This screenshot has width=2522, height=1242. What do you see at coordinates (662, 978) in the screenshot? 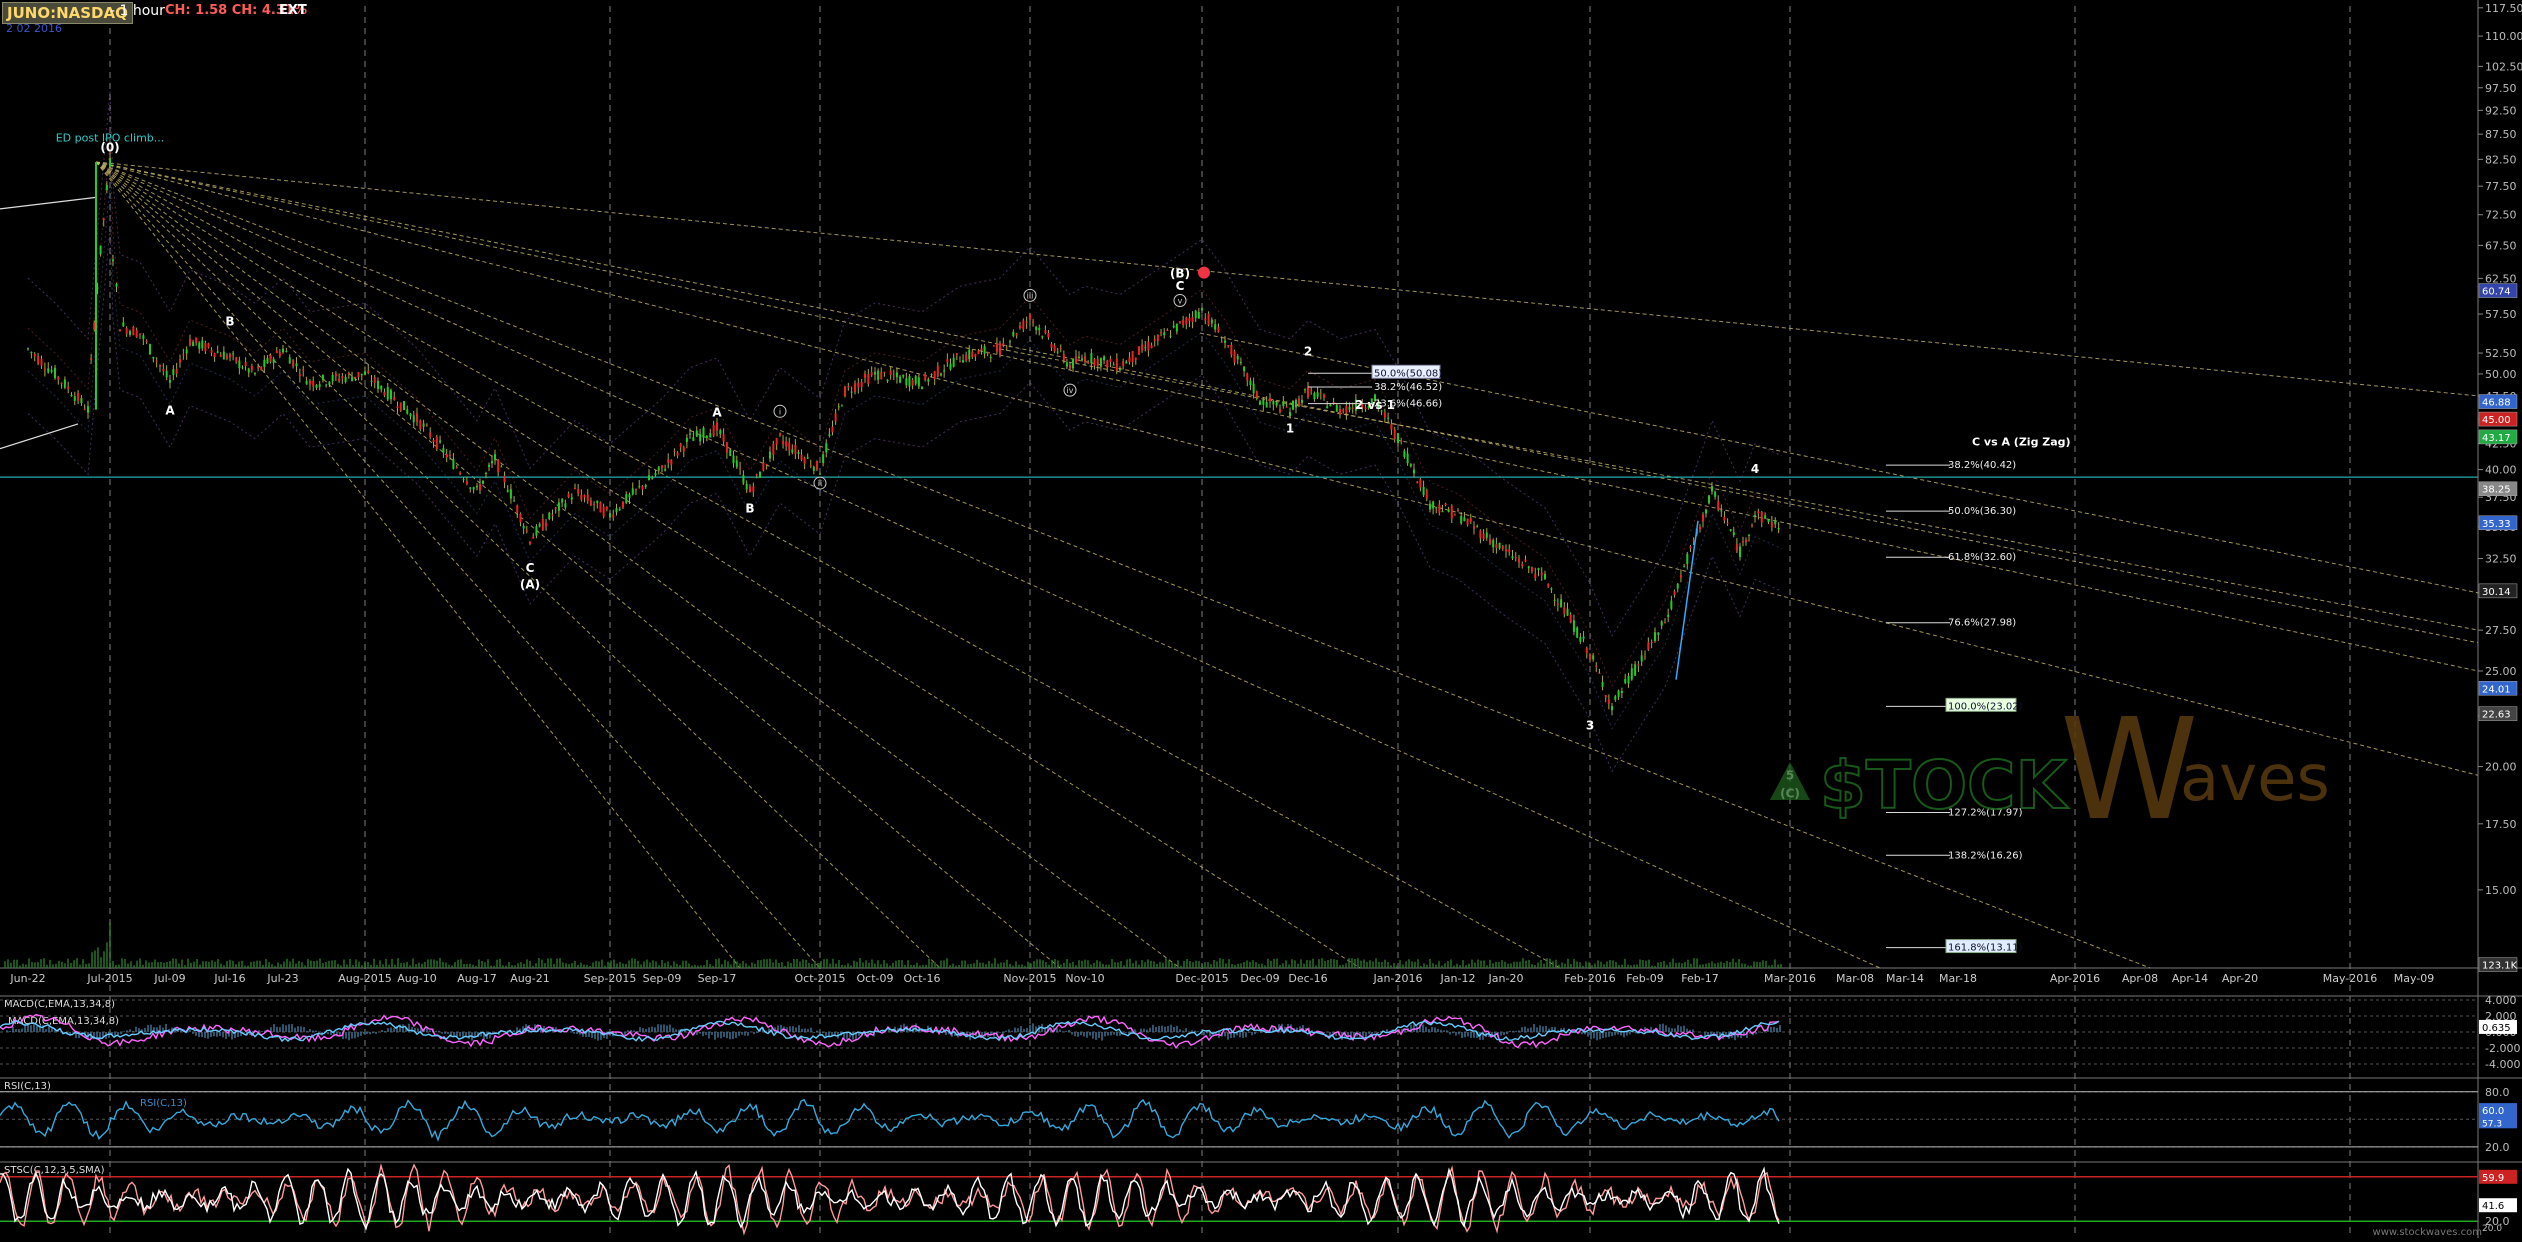
I see `time-tick-label: Sep-09` at bounding box center [662, 978].